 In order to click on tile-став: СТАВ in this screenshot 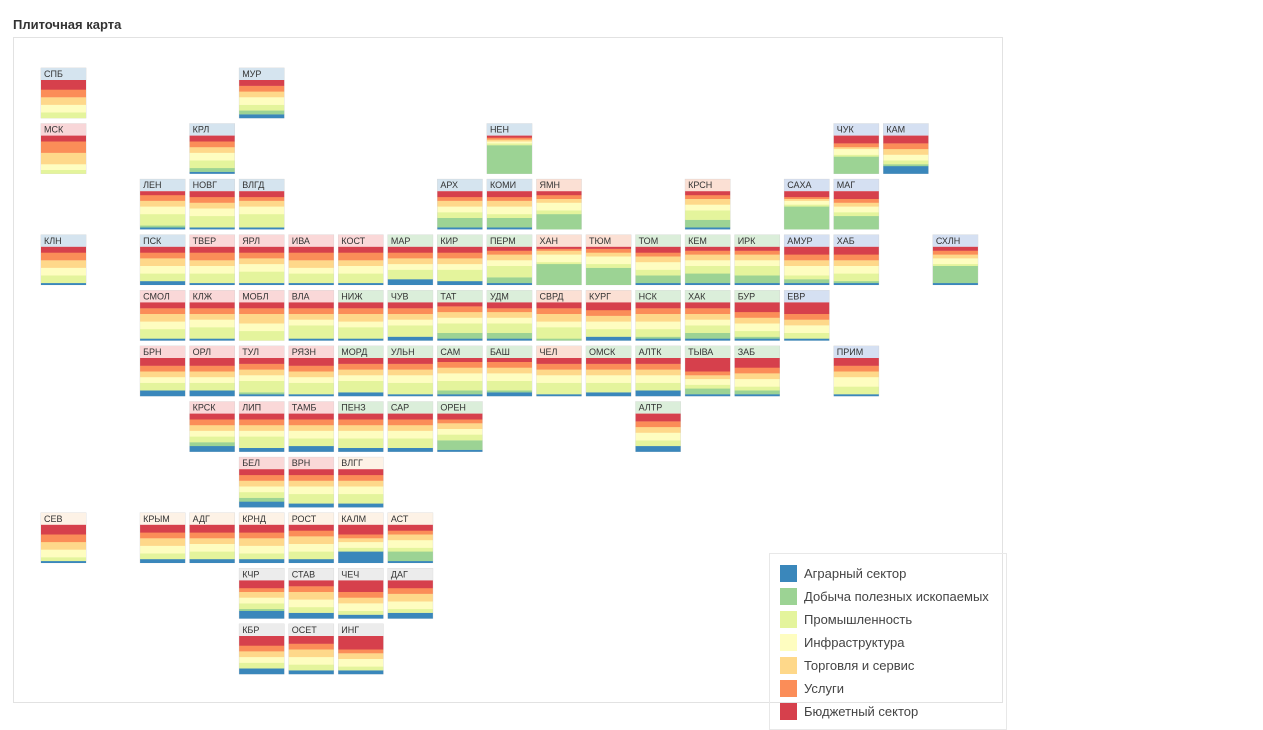, I will do `click(311, 593)`.